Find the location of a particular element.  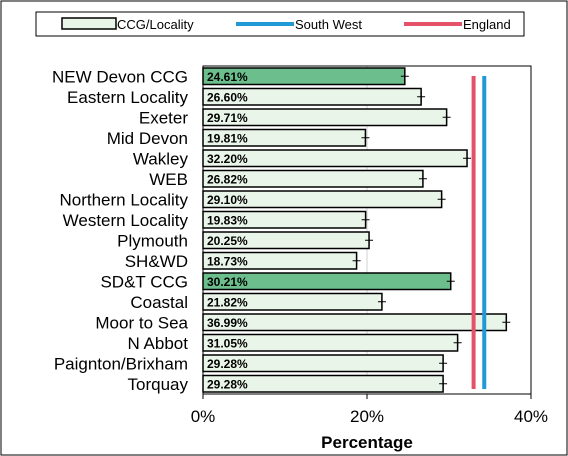

data-label: 19.81% is located at coordinates (227, 138).